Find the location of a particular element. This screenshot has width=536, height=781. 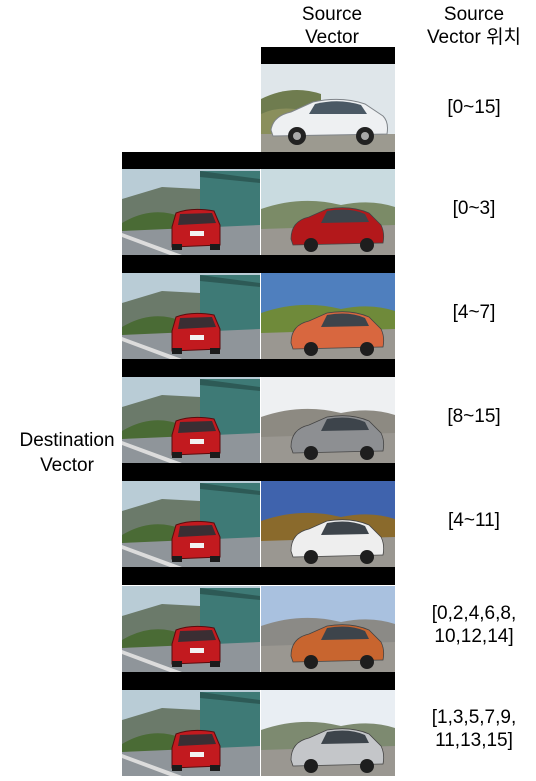

range-text: [1,3,5,7,9, is located at coordinates (474, 717).